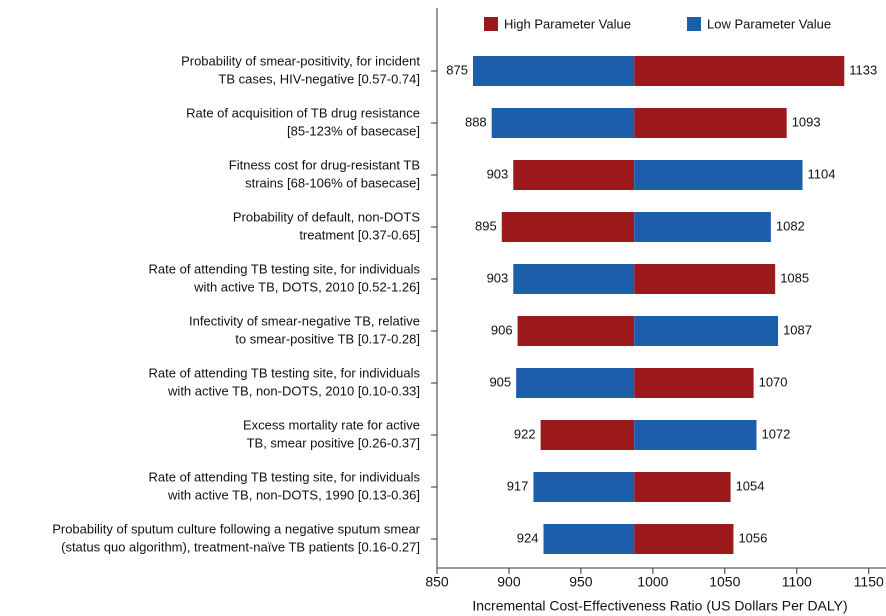  I want to click on value-label: 875, so click(457, 69).